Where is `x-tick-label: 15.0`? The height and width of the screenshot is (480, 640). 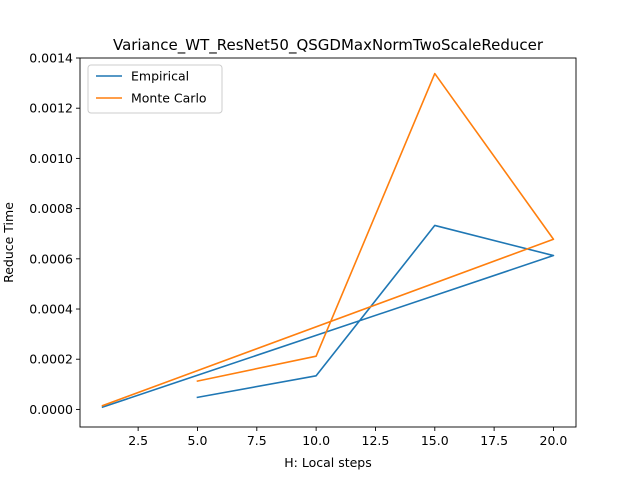
x-tick-label: 15.0 is located at coordinates (435, 440).